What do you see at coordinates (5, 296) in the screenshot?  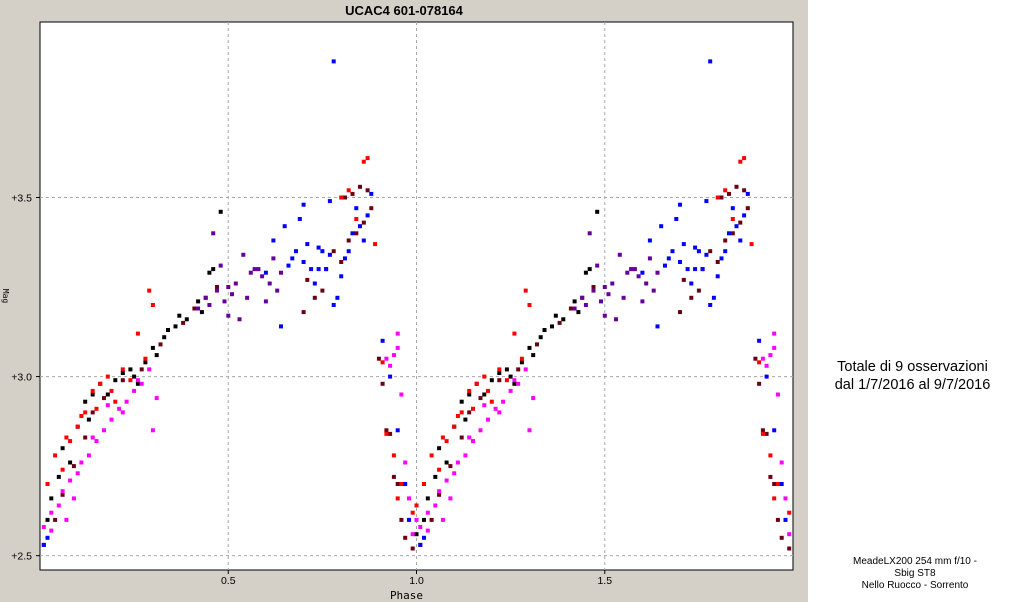 I see `y-axis-label: Mag` at bounding box center [5, 296].